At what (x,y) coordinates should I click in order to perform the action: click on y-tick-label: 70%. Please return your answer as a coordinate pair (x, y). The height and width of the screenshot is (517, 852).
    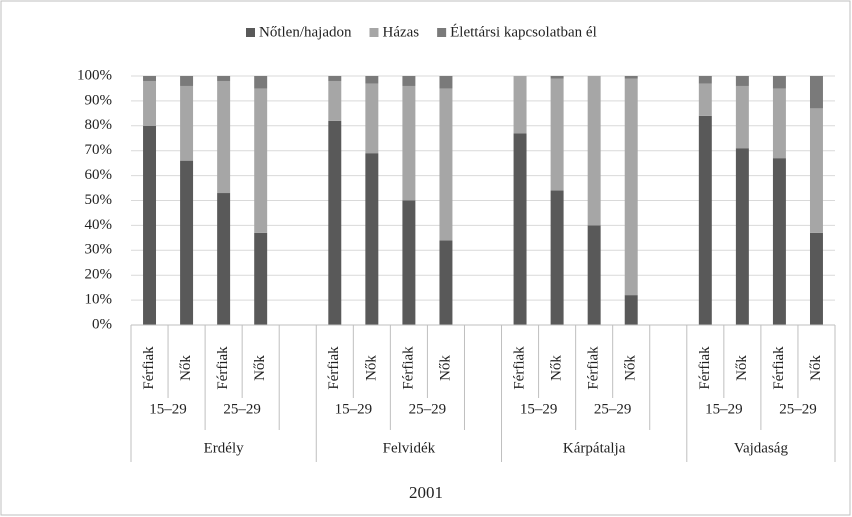
    Looking at the image, I should click on (99, 150).